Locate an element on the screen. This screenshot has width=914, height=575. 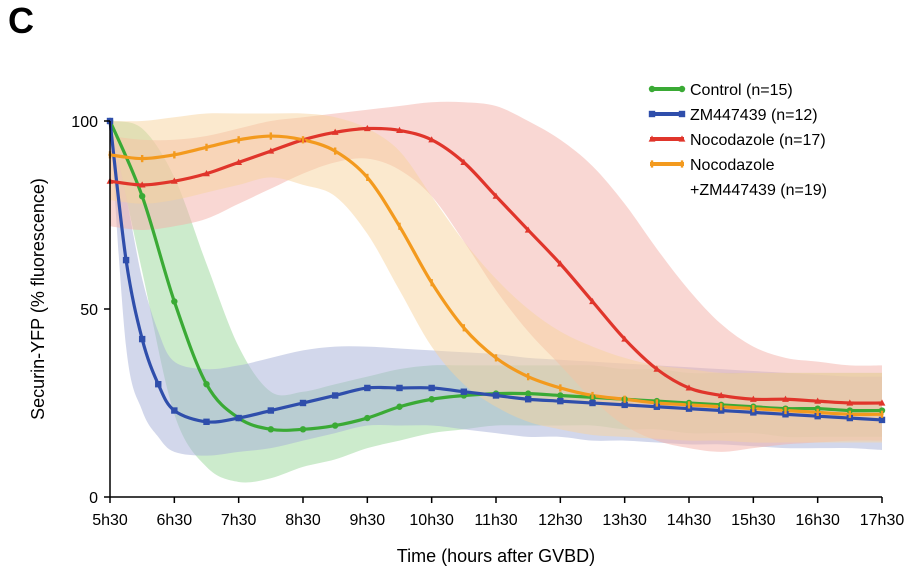
x-tick-label: 9h30 is located at coordinates (368, 520).